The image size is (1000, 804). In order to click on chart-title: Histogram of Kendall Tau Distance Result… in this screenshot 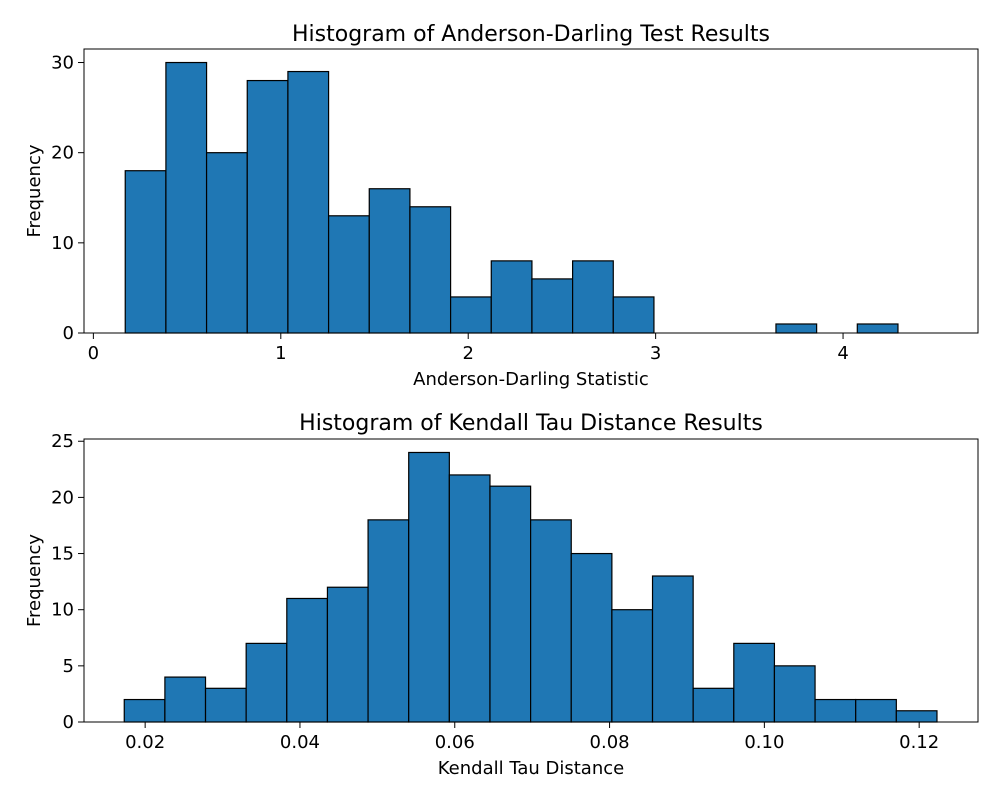, I will do `click(531, 423)`.